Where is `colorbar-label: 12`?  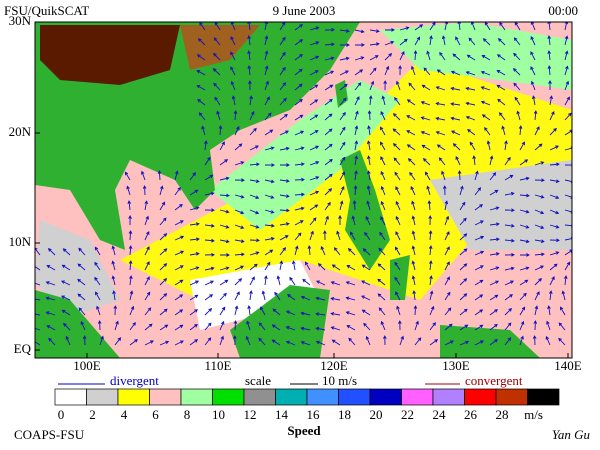 colorbar-label: 12 is located at coordinates (250, 414).